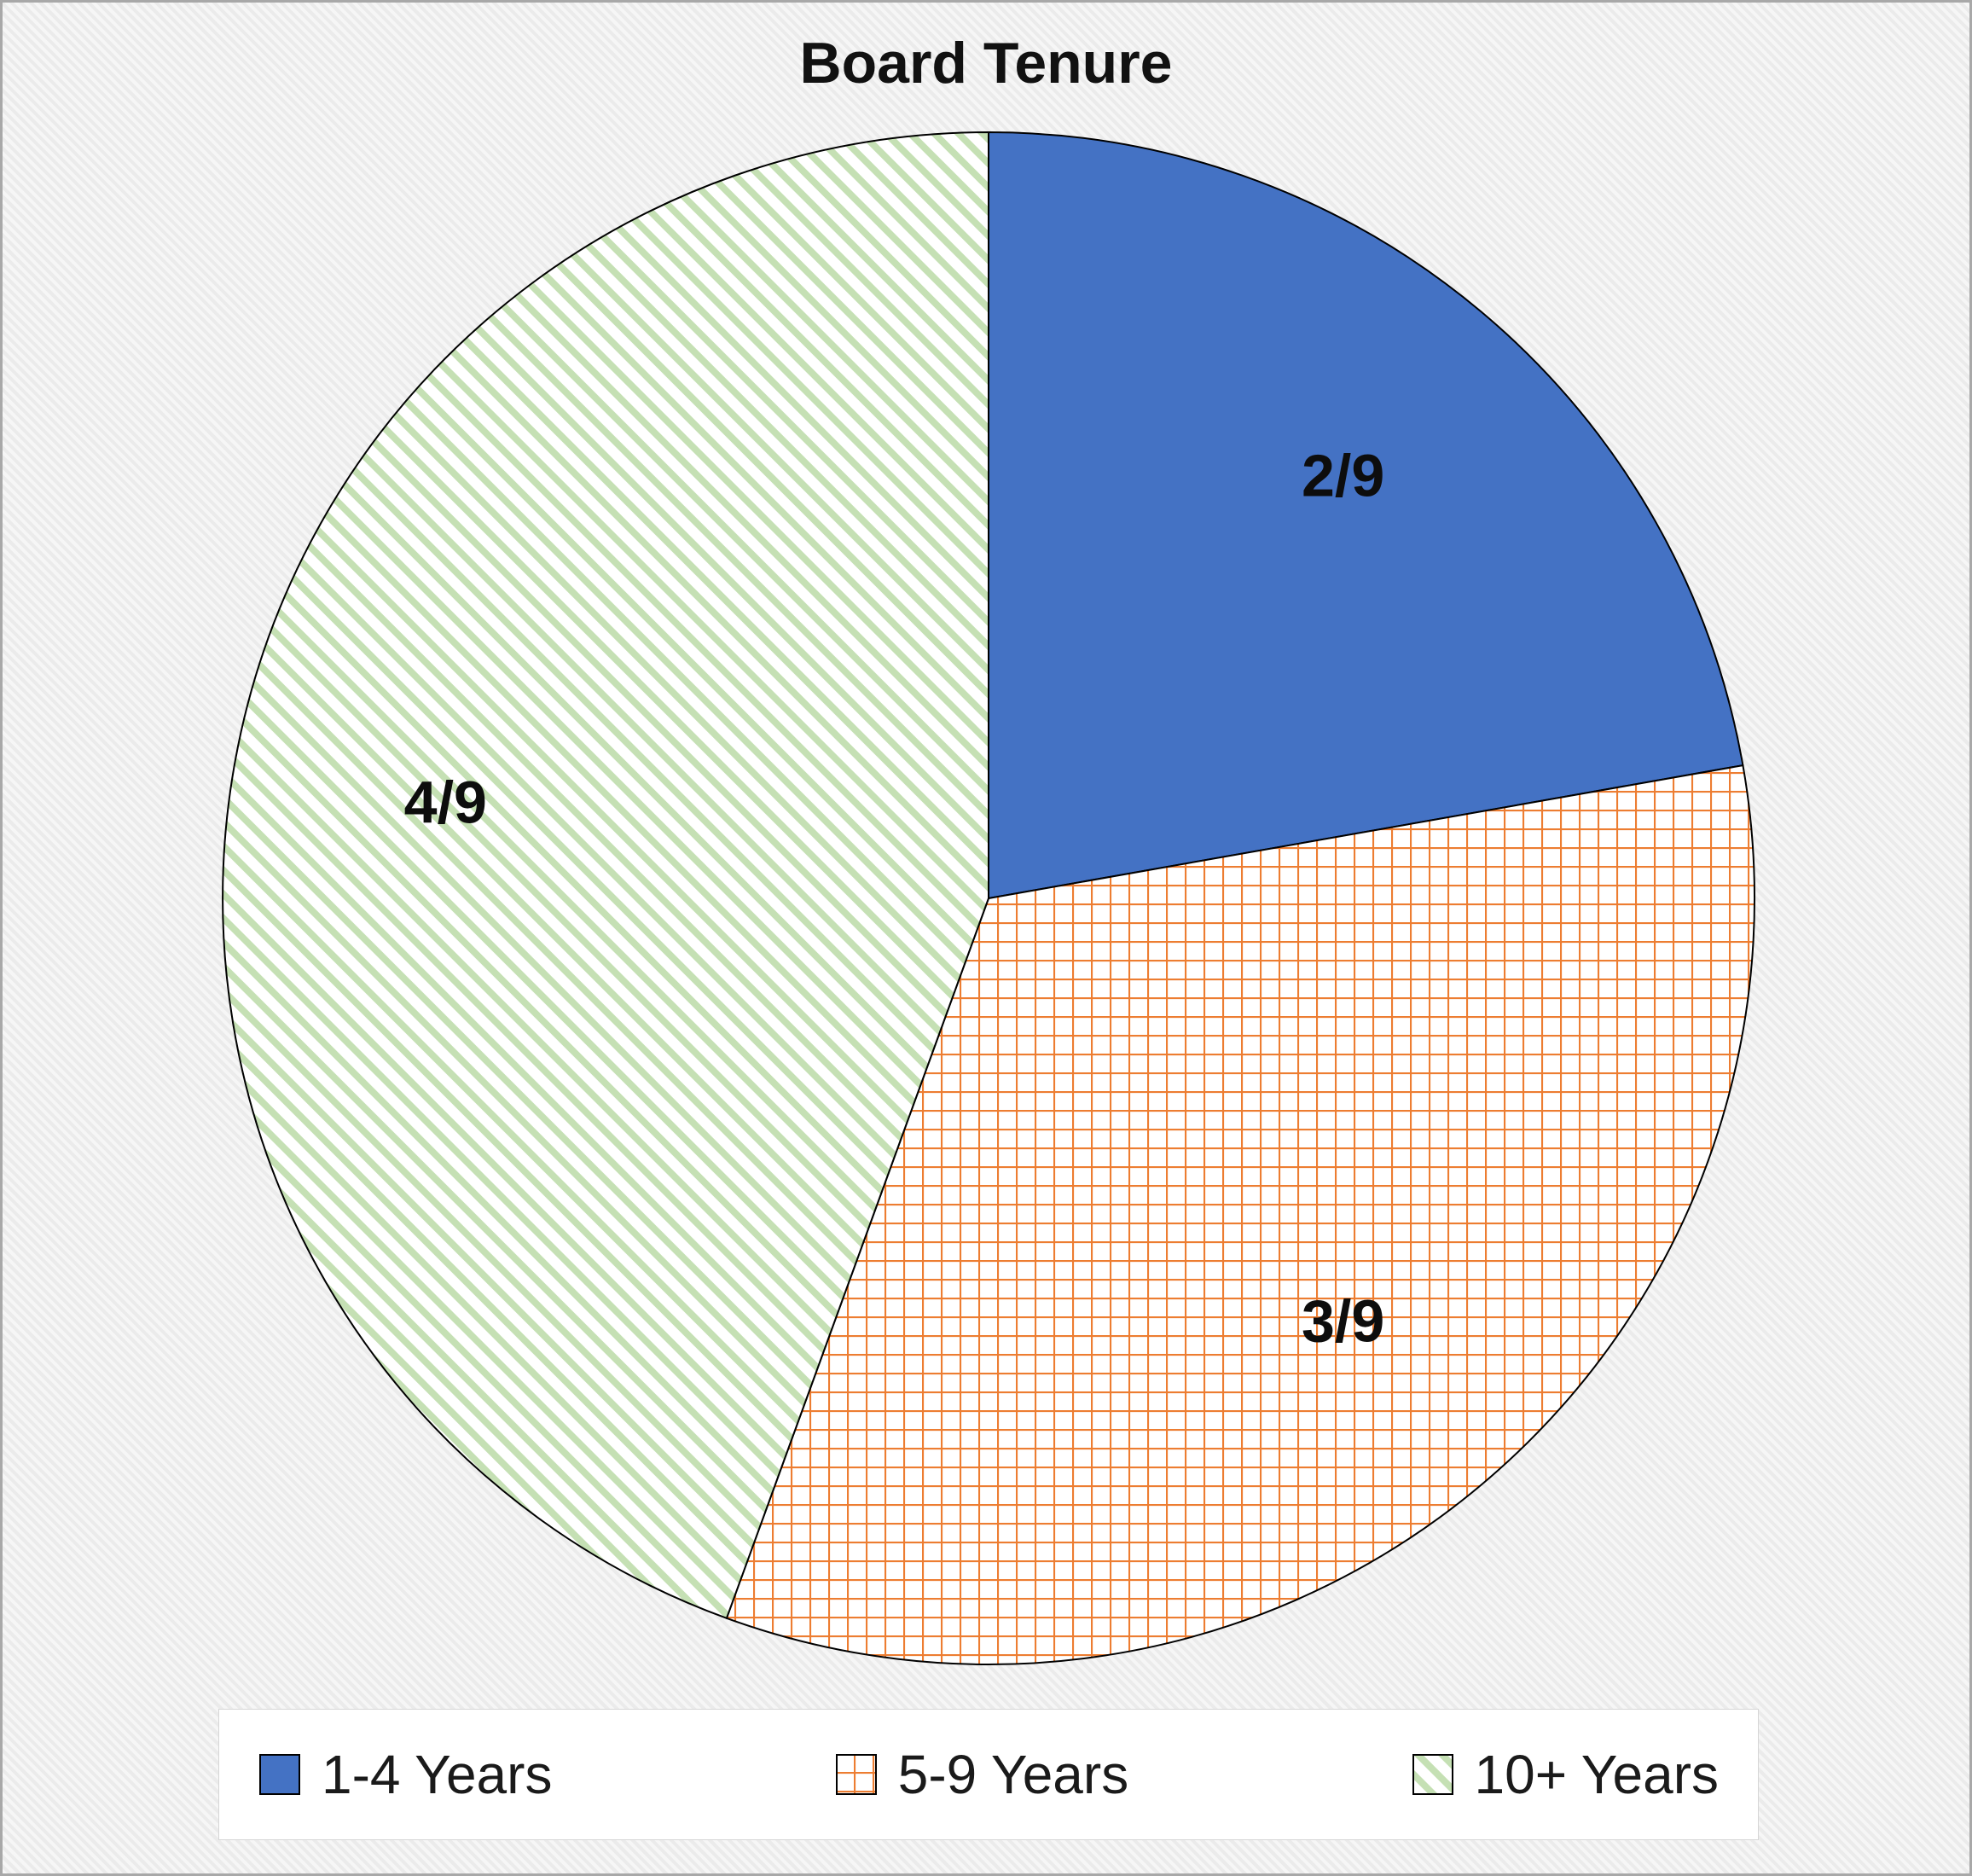 The width and height of the screenshot is (1972, 1876). Describe the element at coordinates (437, 1774) in the screenshot. I see `legend-label-1-4-years: 1-4 Years` at that location.